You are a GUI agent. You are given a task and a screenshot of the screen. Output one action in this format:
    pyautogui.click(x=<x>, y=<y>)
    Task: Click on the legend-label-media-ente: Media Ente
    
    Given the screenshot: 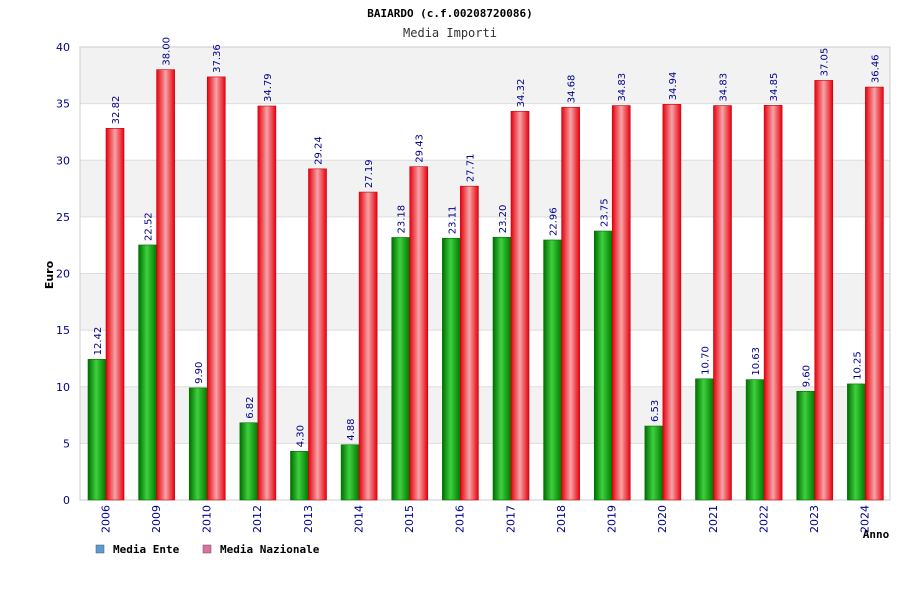 What is the action you would take?
    pyautogui.click(x=146, y=549)
    